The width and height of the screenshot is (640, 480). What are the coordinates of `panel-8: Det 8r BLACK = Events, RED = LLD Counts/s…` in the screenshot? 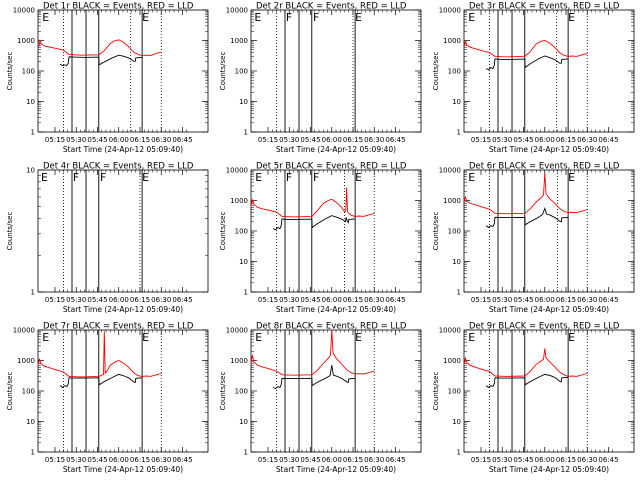 It's located at (320, 398).